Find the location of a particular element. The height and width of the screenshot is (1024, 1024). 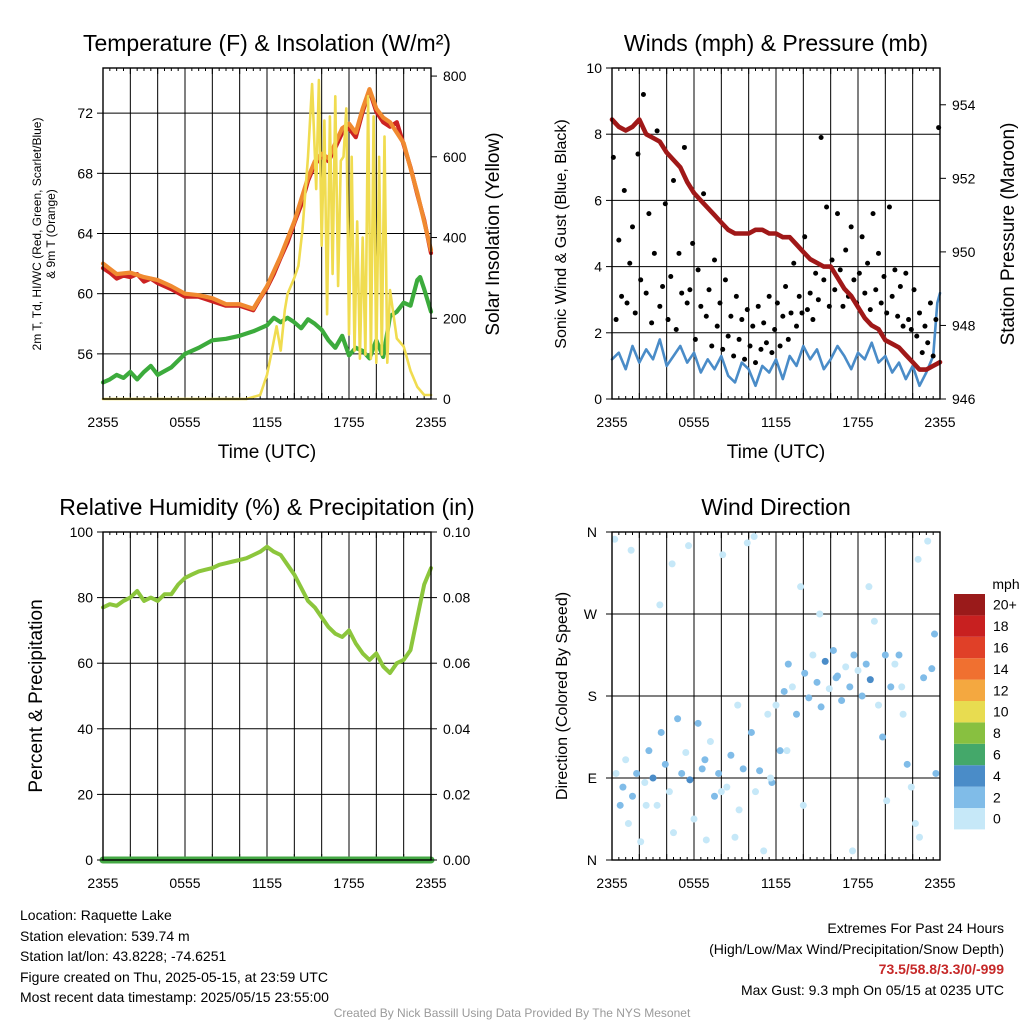

y2-tick-label: 0.00 is located at coordinates (456, 860).